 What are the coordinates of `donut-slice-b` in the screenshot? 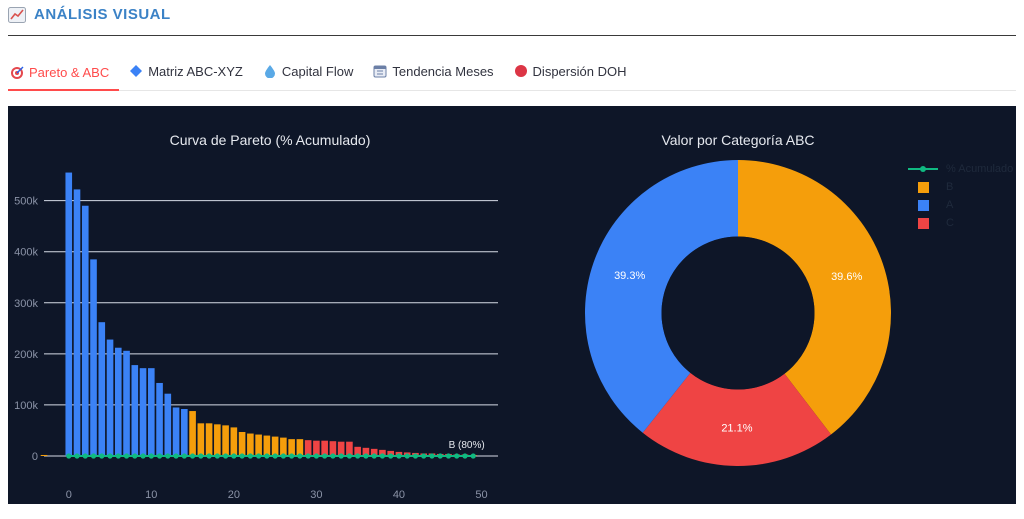 It's located at (814, 297).